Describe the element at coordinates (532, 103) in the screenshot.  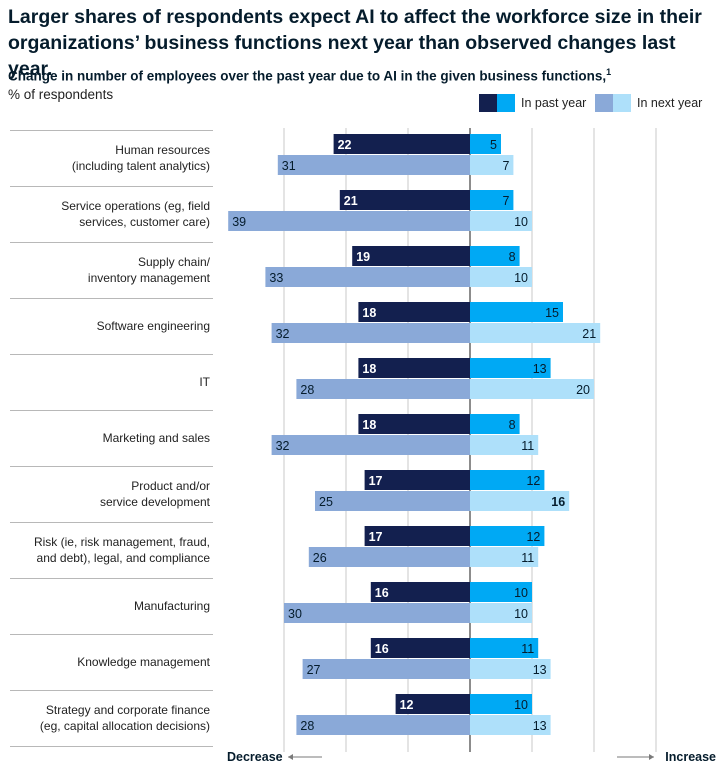
I see `legend-past: In past year` at that location.